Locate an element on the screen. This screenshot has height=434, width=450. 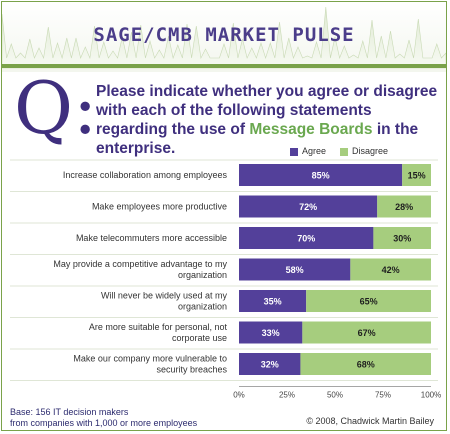
data-label-agree: 33% is located at coordinates (271, 333).